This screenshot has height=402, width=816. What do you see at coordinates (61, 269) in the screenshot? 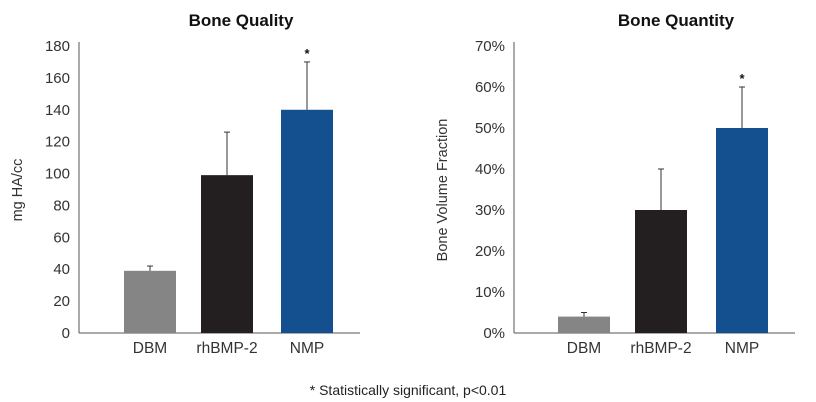
I see `y-tick-label: 40` at bounding box center [61, 269].